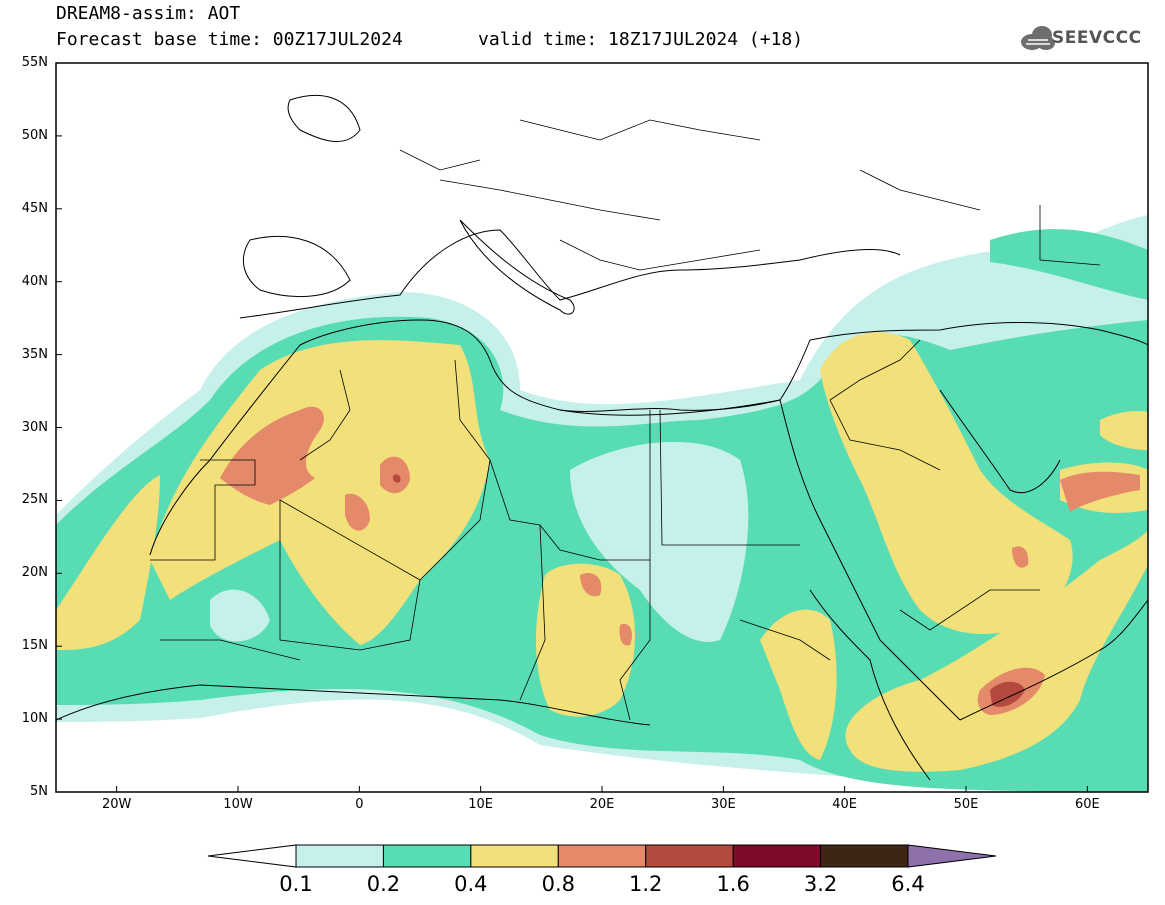  Describe the element at coordinates (34, 354) in the screenshot. I see `lat-tick-label: 35N` at that location.